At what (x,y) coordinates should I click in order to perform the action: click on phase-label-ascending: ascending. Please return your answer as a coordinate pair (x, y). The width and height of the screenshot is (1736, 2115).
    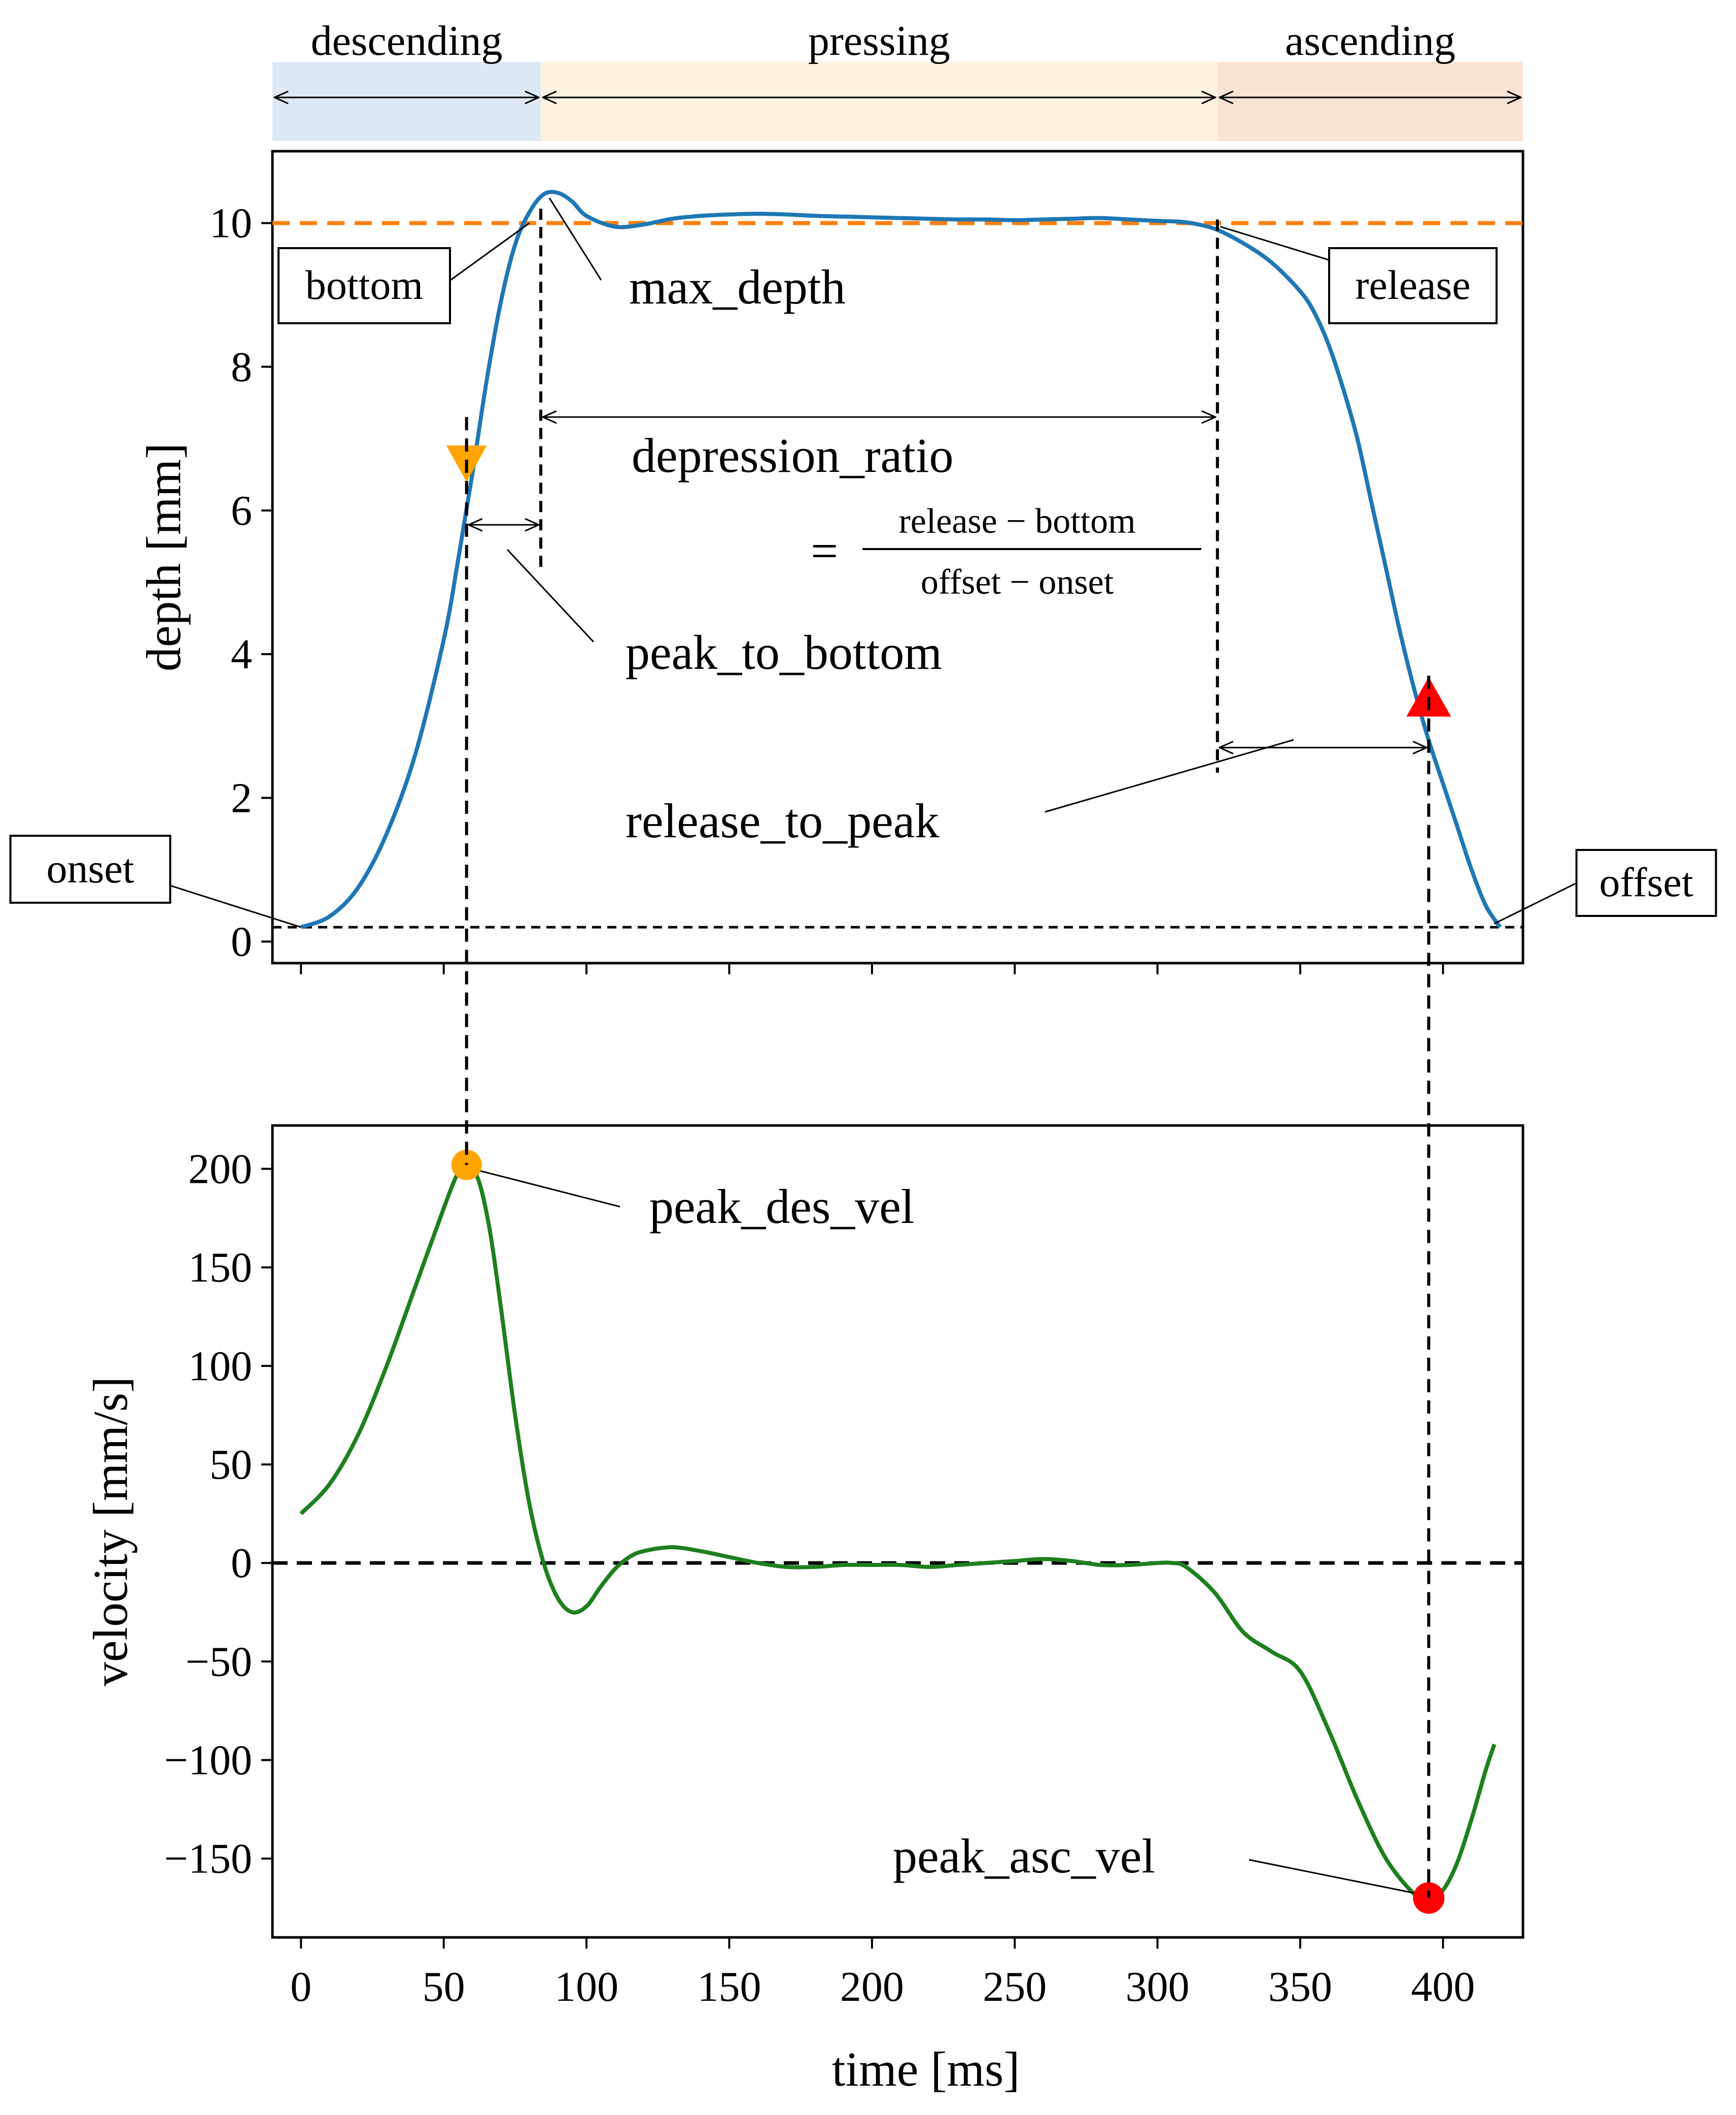
    Looking at the image, I should click on (1370, 40).